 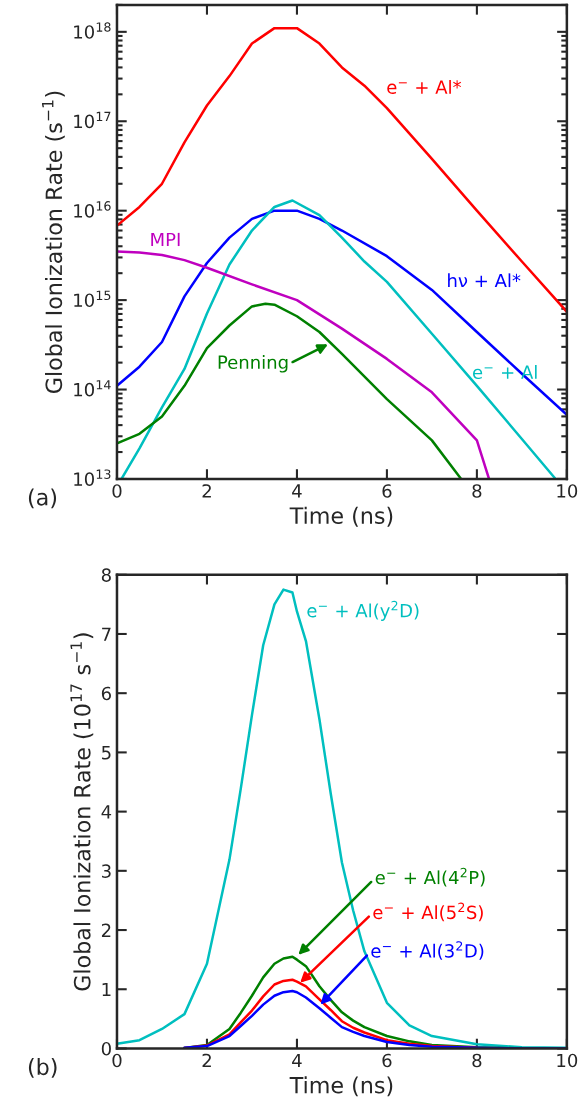 What do you see at coordinates (505, 372) in the screenshot?
I see `annotation: e$^{−}$ + Al` at bounding box center [505, 372].